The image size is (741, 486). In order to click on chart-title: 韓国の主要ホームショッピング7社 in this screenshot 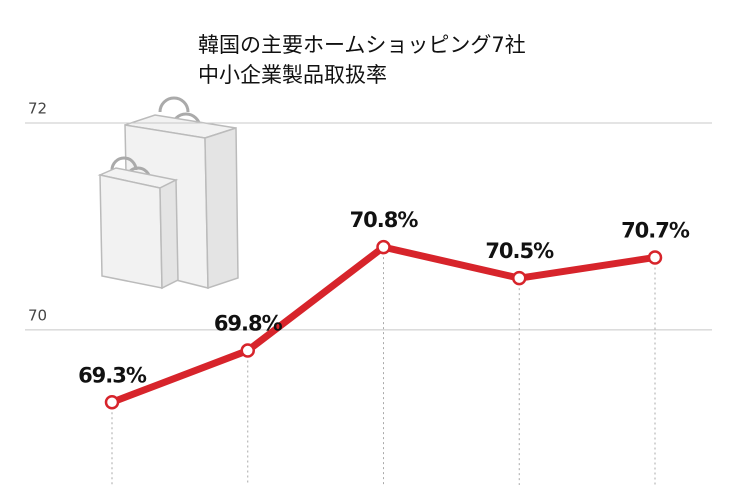, I will do `click(362, 45)`.